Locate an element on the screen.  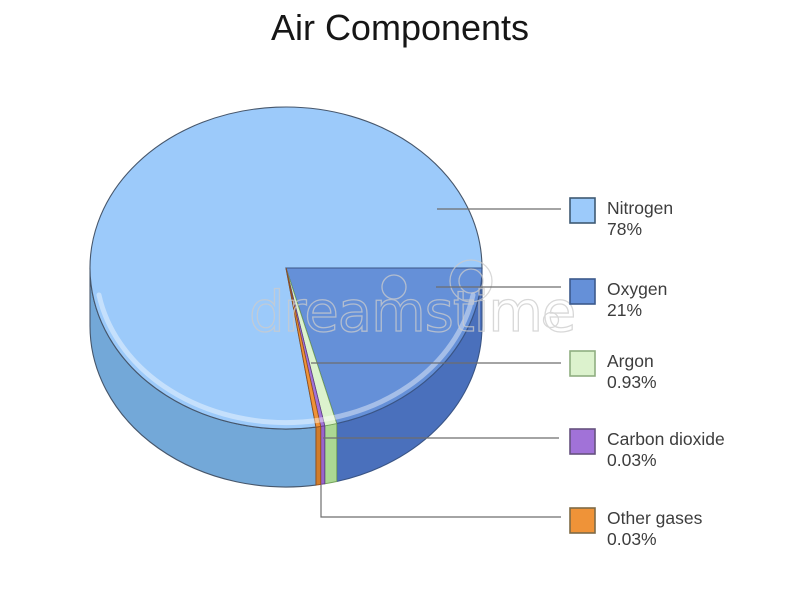
legend-label-other-gases: Other gases is located at coordinates (655, 518).